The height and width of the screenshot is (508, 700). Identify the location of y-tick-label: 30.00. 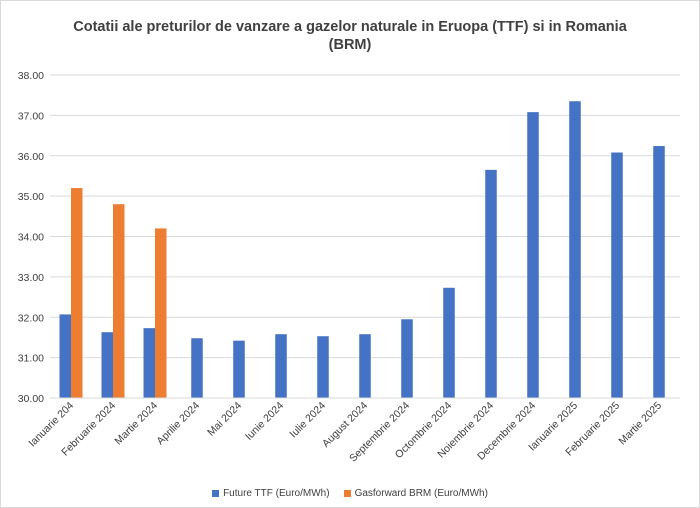
(31, 399).